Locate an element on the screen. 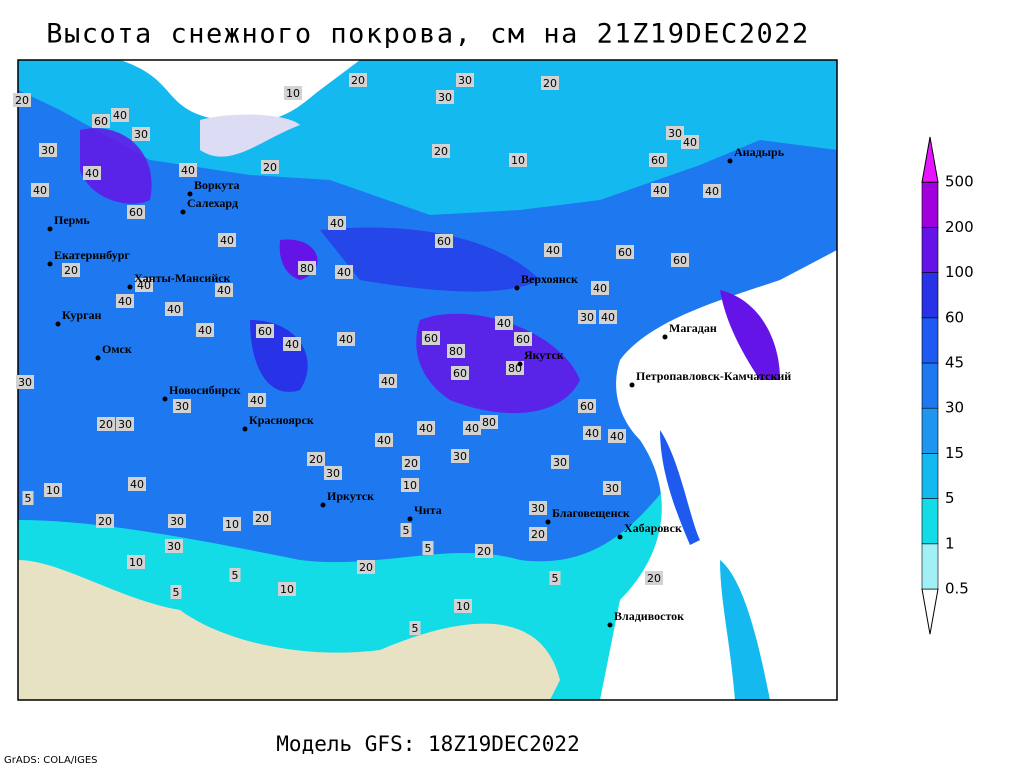  city-label: Пермь is located at coordinates (72, 220).